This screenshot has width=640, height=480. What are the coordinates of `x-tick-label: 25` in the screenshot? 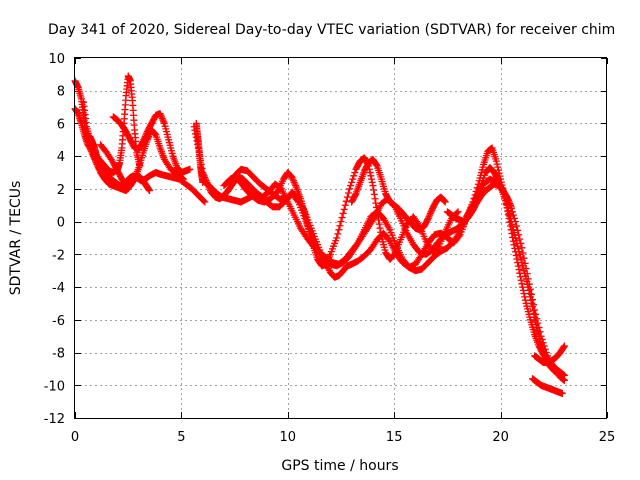 It's located at (607, 437).